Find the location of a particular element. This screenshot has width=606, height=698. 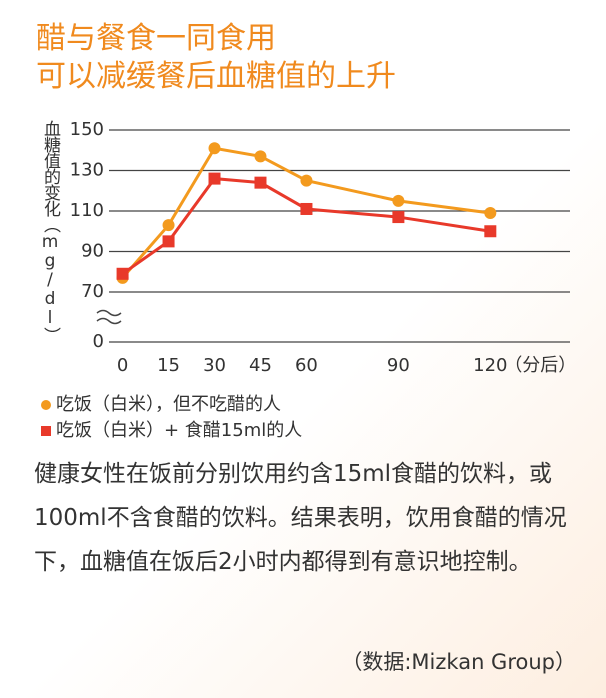

x-tick-label: 30 is located at coordinates (214, 365).